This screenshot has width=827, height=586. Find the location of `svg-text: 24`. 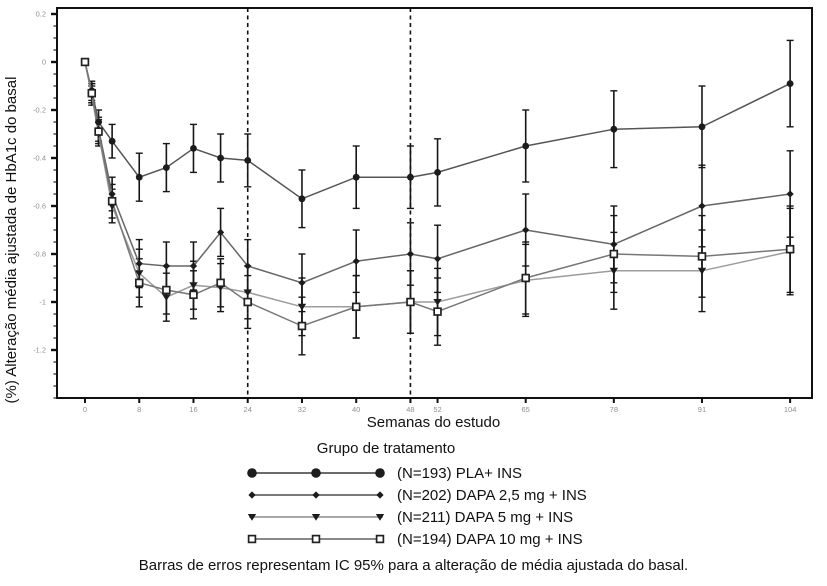

svg-text: 24 is located at coordinates (248, 409).